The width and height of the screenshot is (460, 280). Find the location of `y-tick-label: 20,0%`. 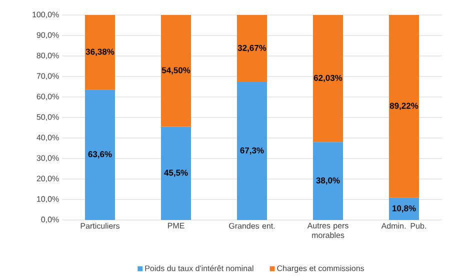

y-tick-label: 20,0% is located at coordinates (47, 179).